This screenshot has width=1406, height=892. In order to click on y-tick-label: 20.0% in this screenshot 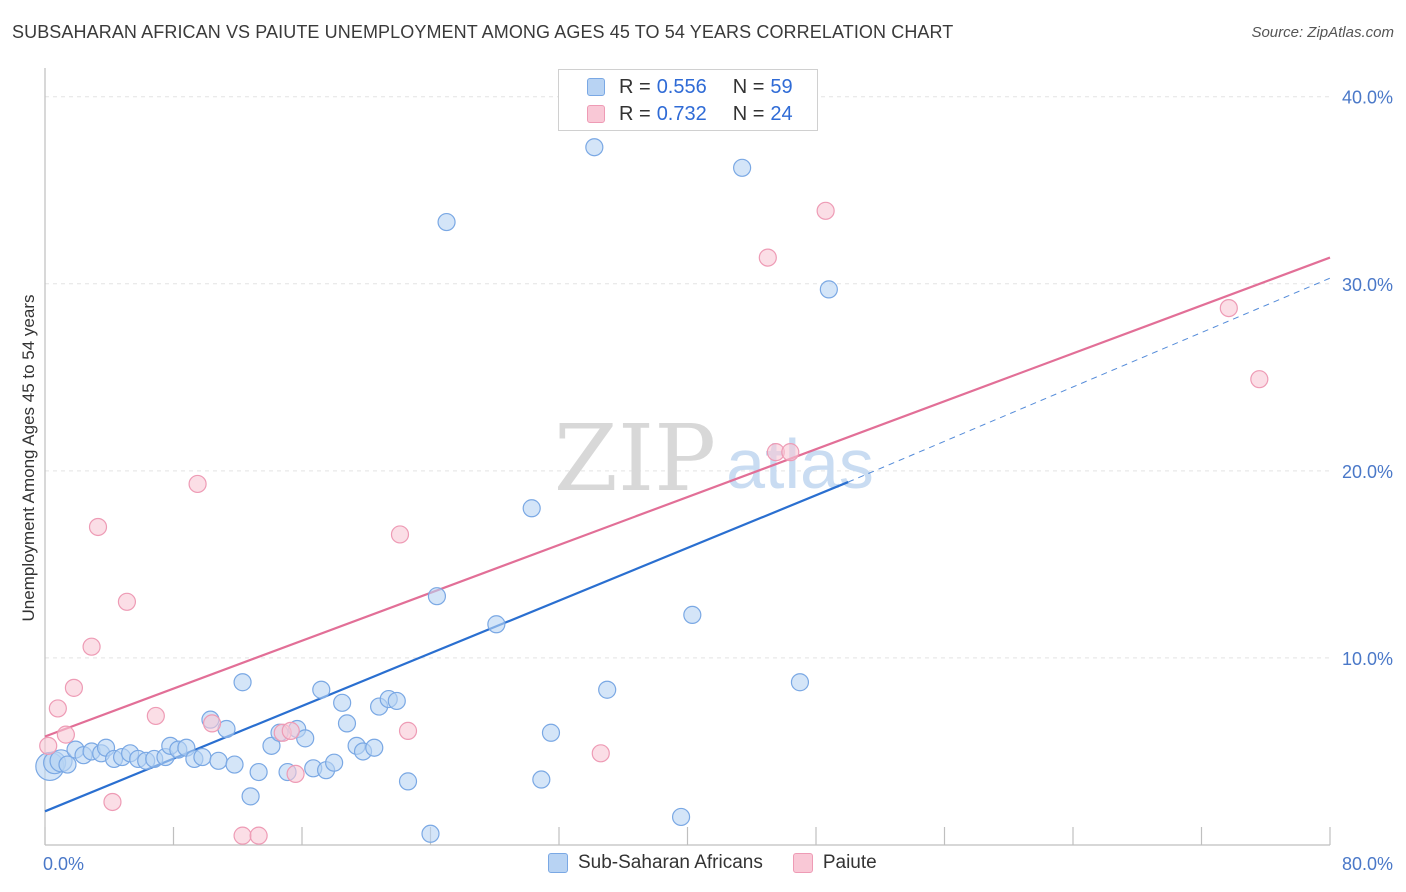, I will do `click(1367, 472)`.